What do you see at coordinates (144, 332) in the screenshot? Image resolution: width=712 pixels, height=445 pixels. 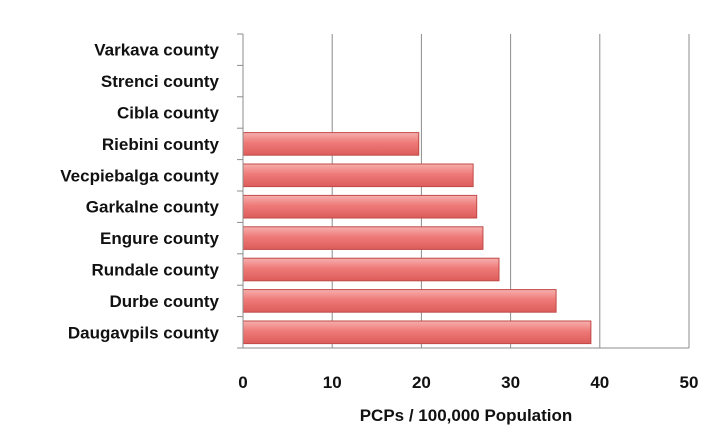 I see `category-label-daugavpils-county: Daugavpils county` at bounding box center [144, 332].